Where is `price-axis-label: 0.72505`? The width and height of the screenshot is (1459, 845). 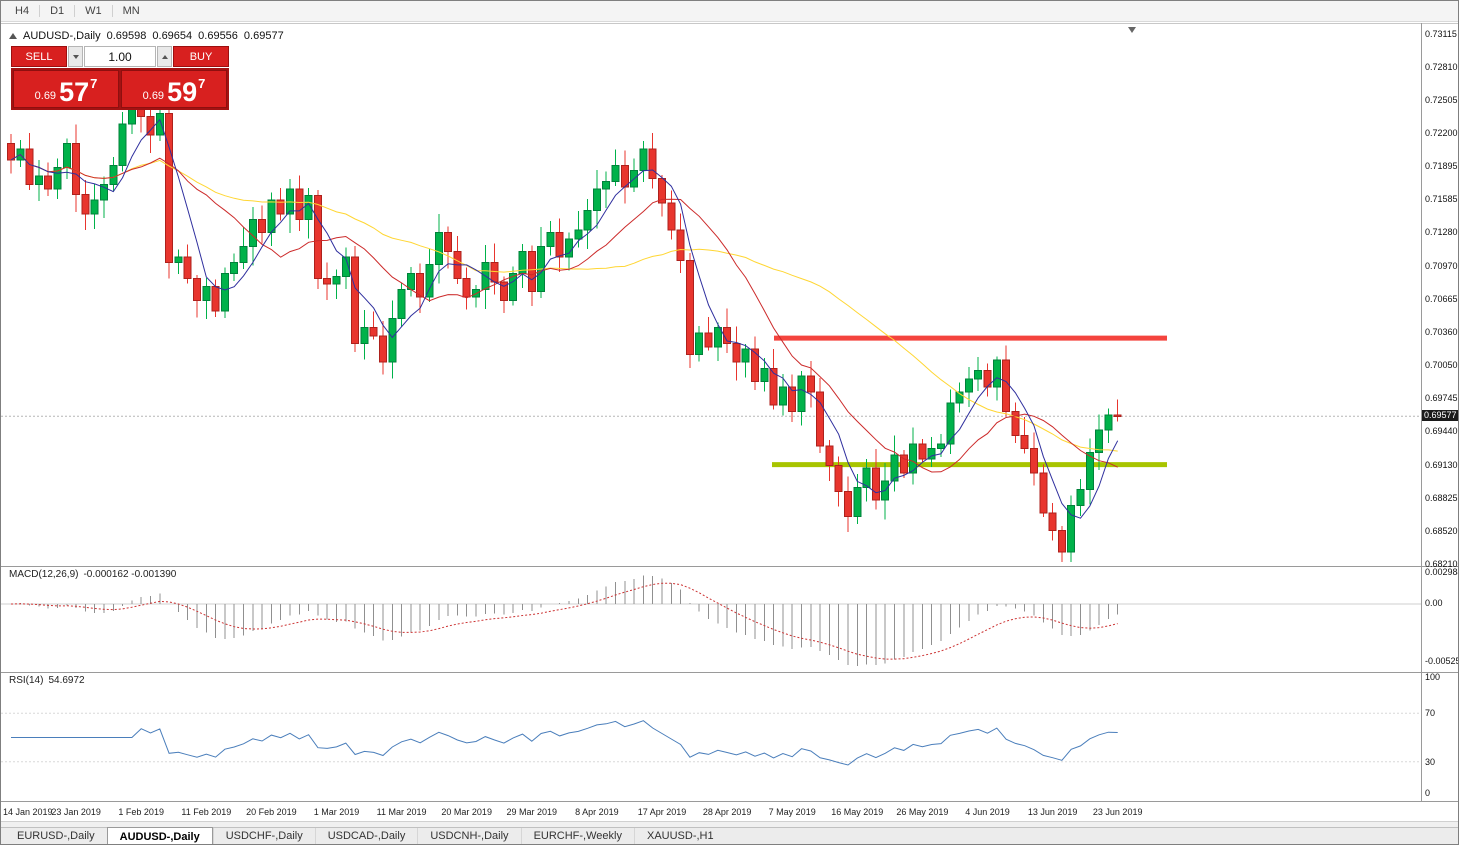 price-axis-label: 0.72505 is located at coordinates (1441, 99).